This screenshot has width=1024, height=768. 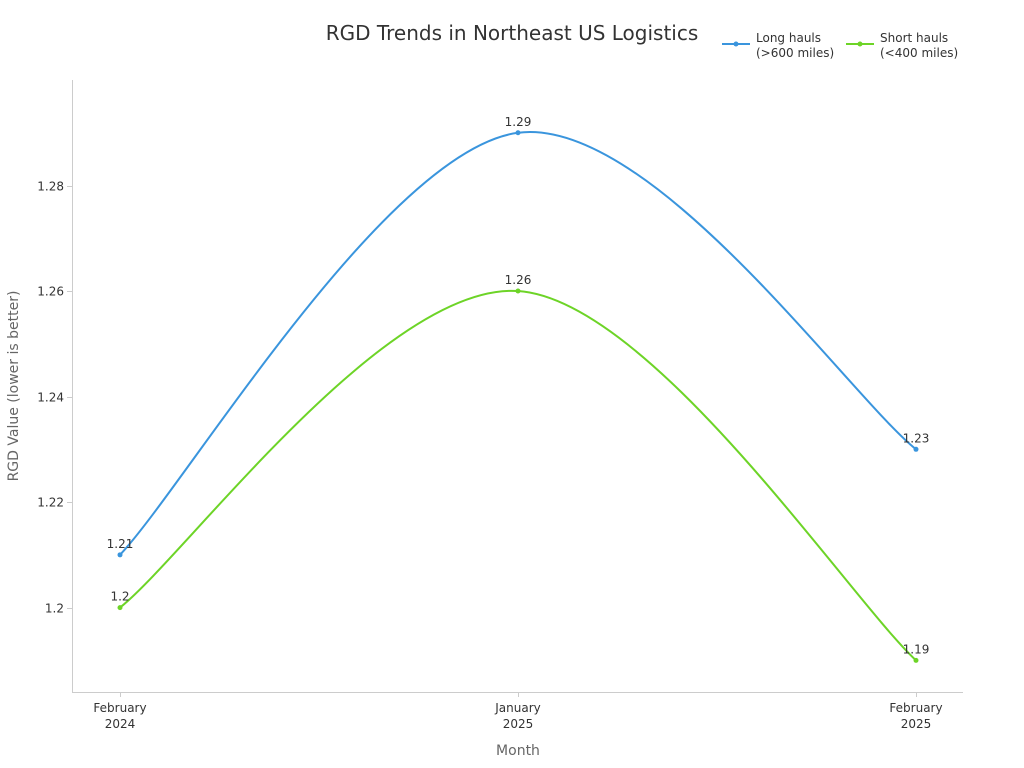 What do you see at coordinates (120, 544) in the screenshot?
I see `data-label: 1.21` at bounding box center [120, 544].